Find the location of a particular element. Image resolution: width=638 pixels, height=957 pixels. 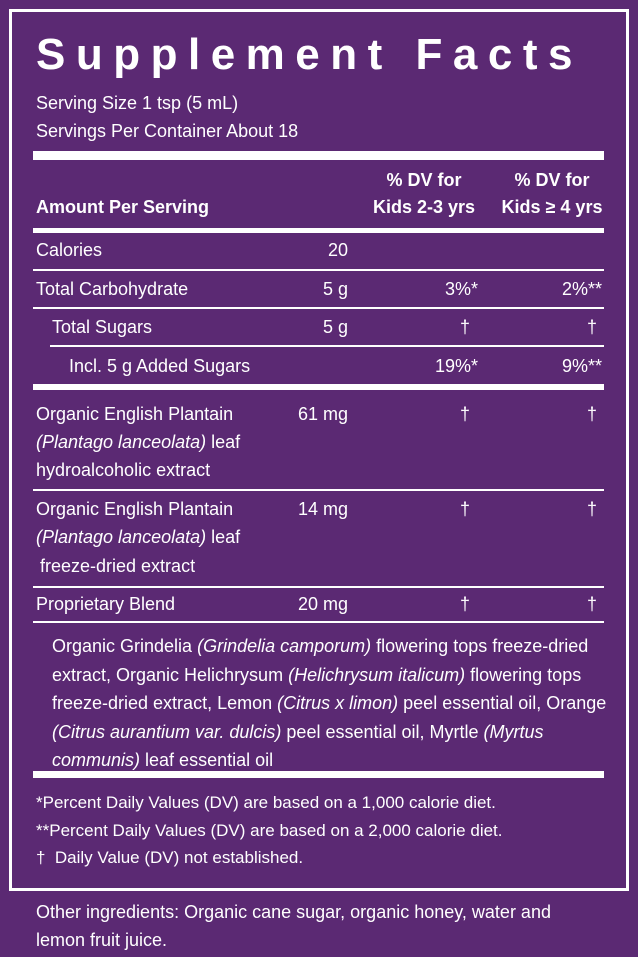

row-amount: 14 mg is located at coordinates (322, 509).